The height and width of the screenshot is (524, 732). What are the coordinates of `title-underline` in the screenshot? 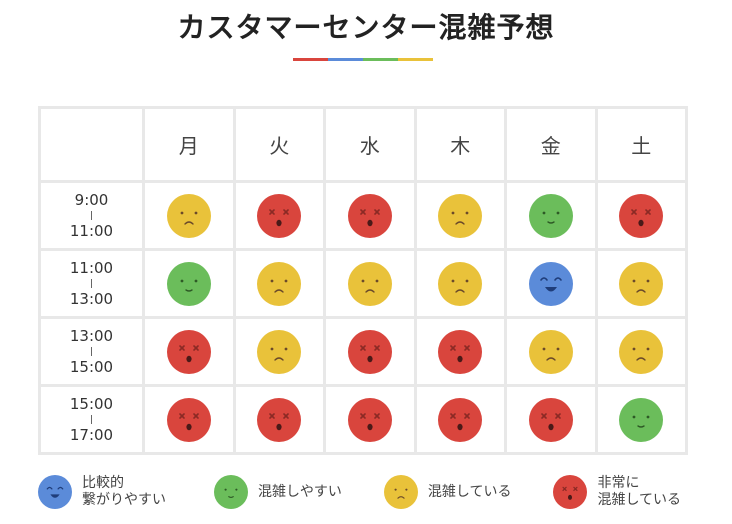 It's located at (363, 59).